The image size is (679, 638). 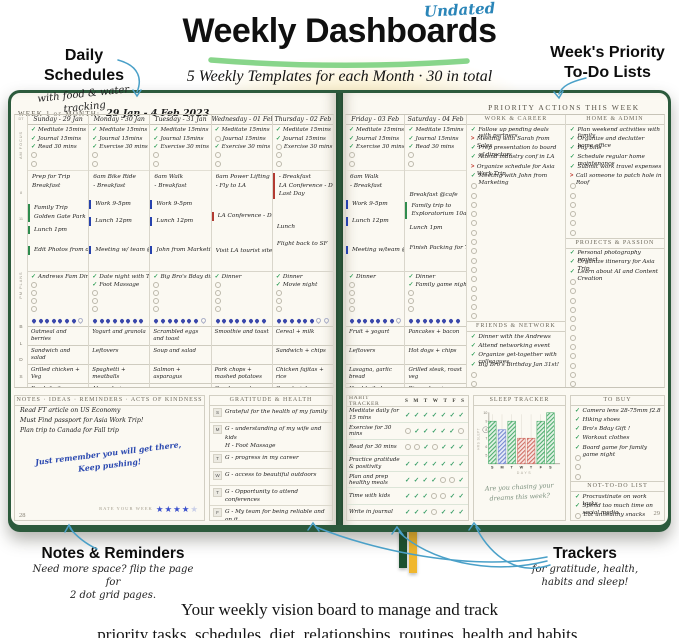 What do you see at coordinates (70, 410) in the screenshot?
I see `note-text: Read FT article on US Economy` at bounding box center [70, 410].